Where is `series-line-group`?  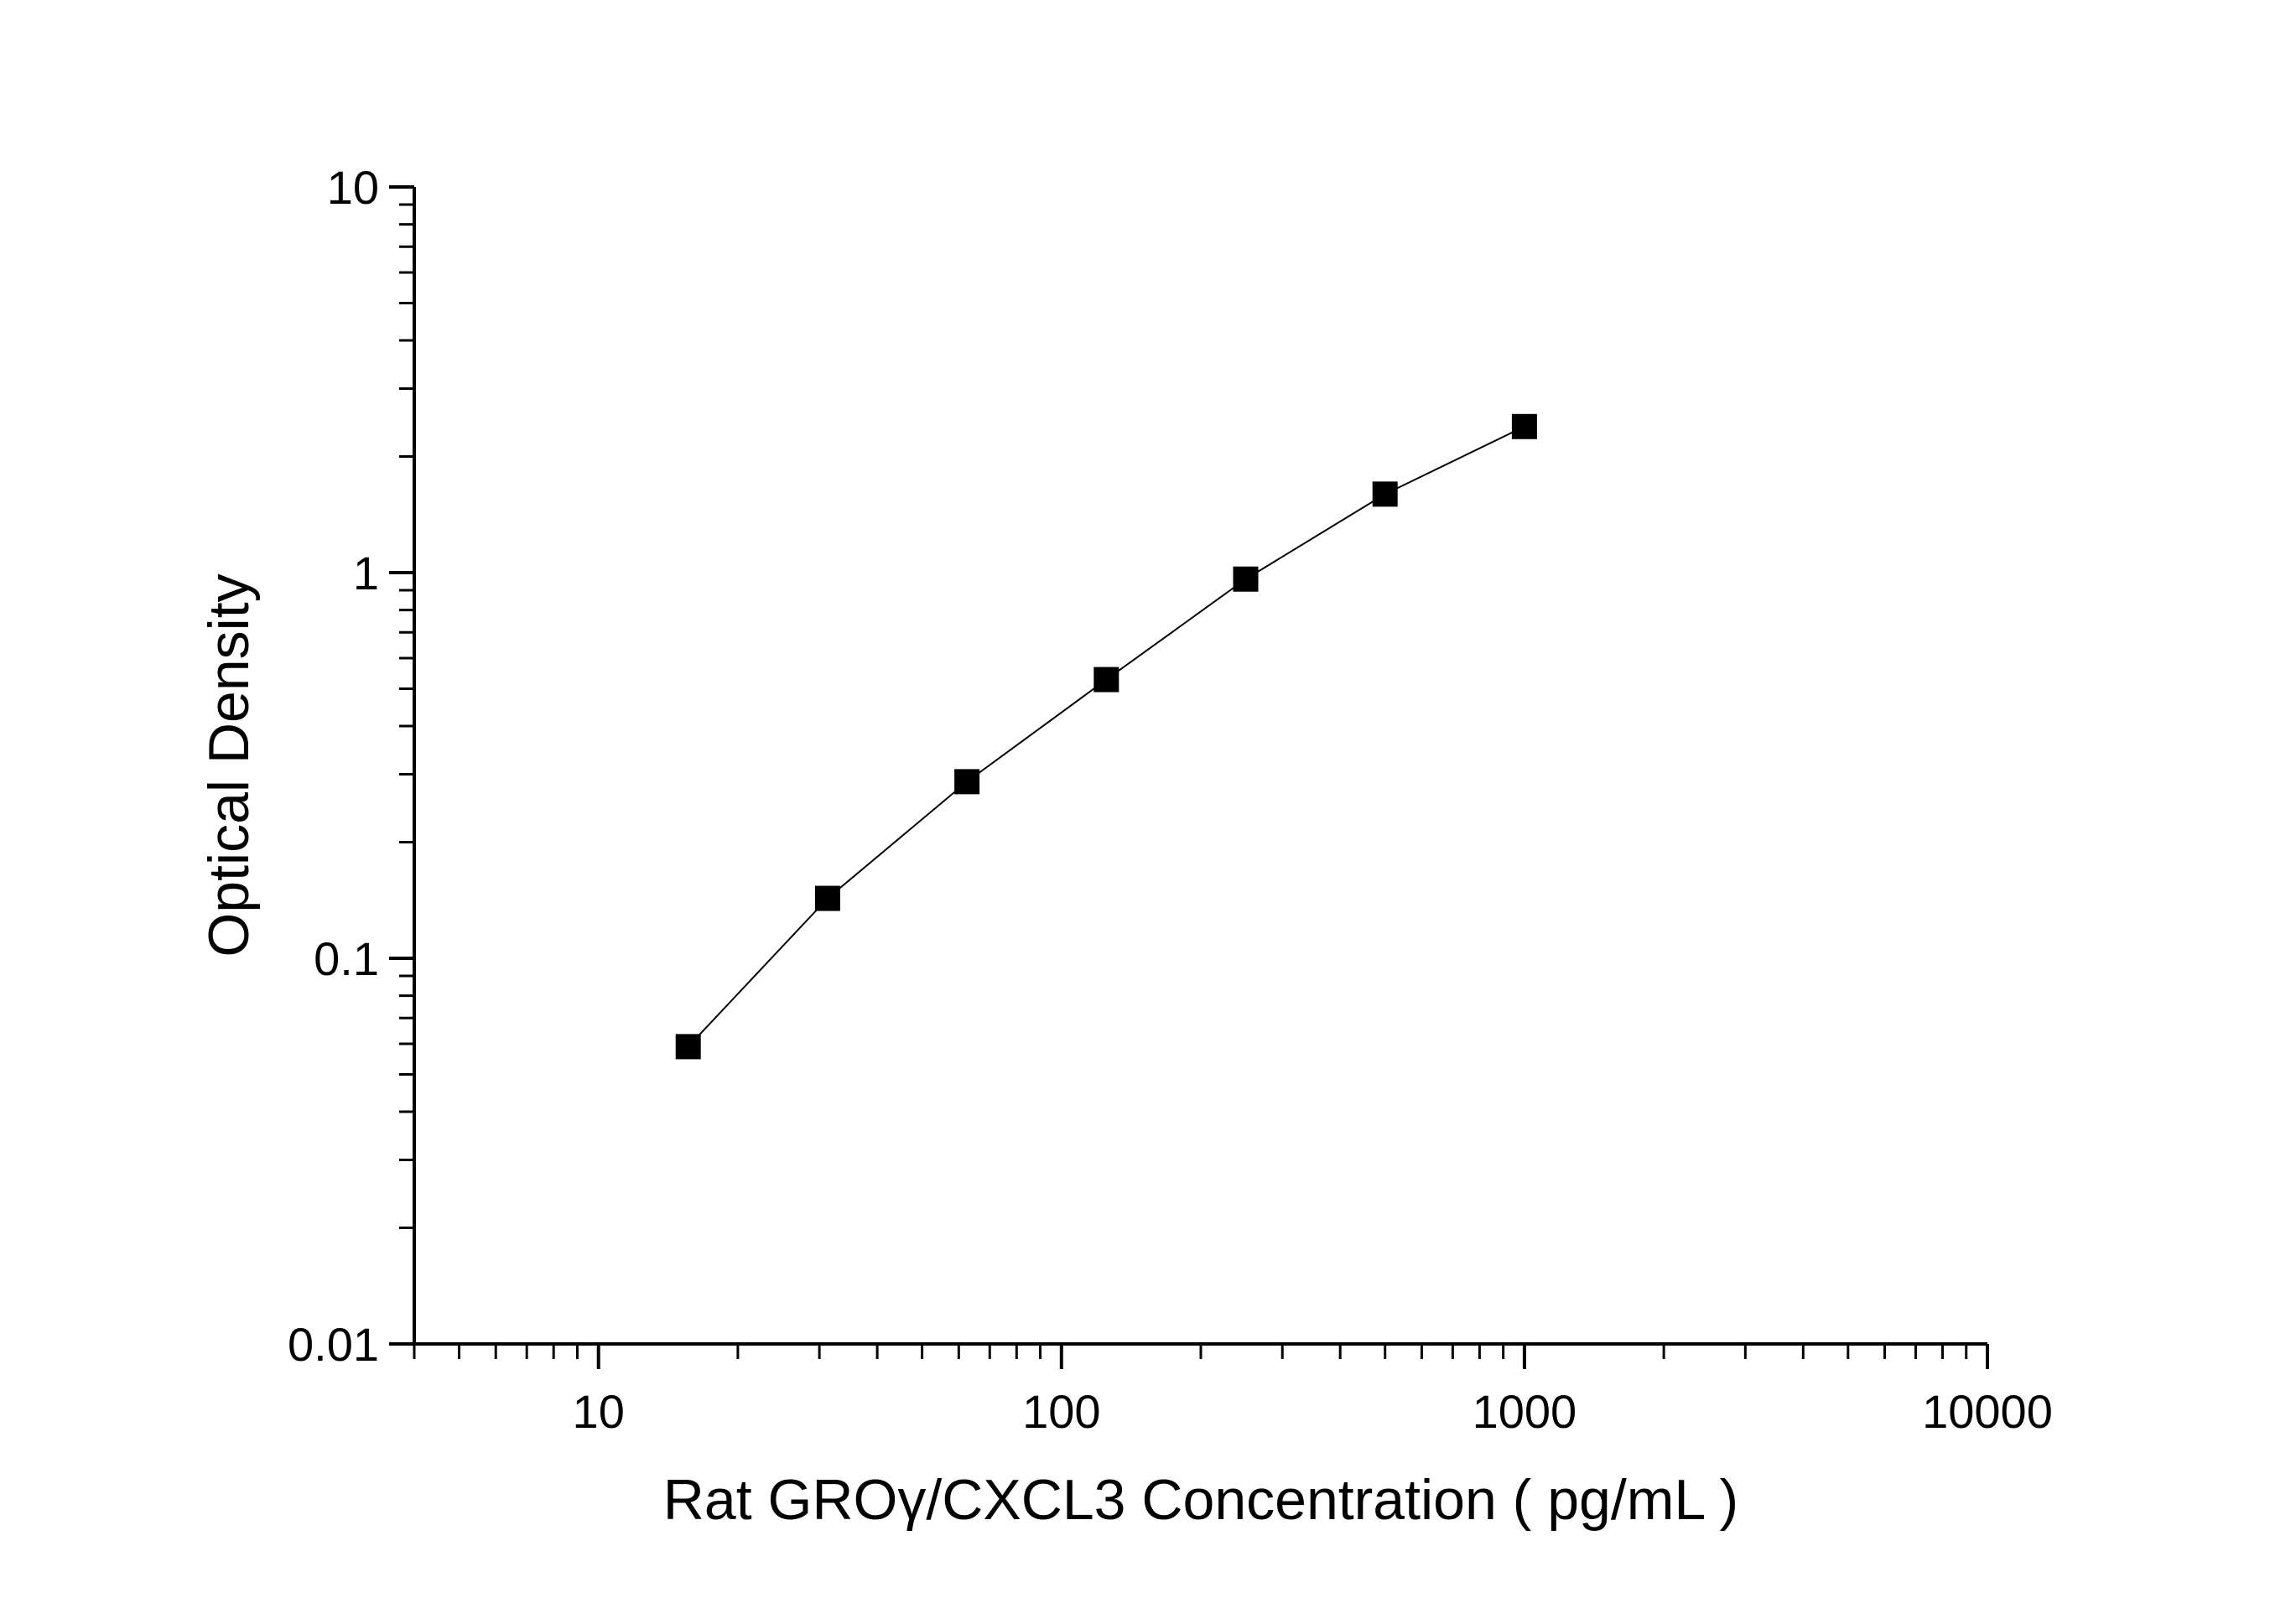 series-line-group is located at coordinates (1106, 736).